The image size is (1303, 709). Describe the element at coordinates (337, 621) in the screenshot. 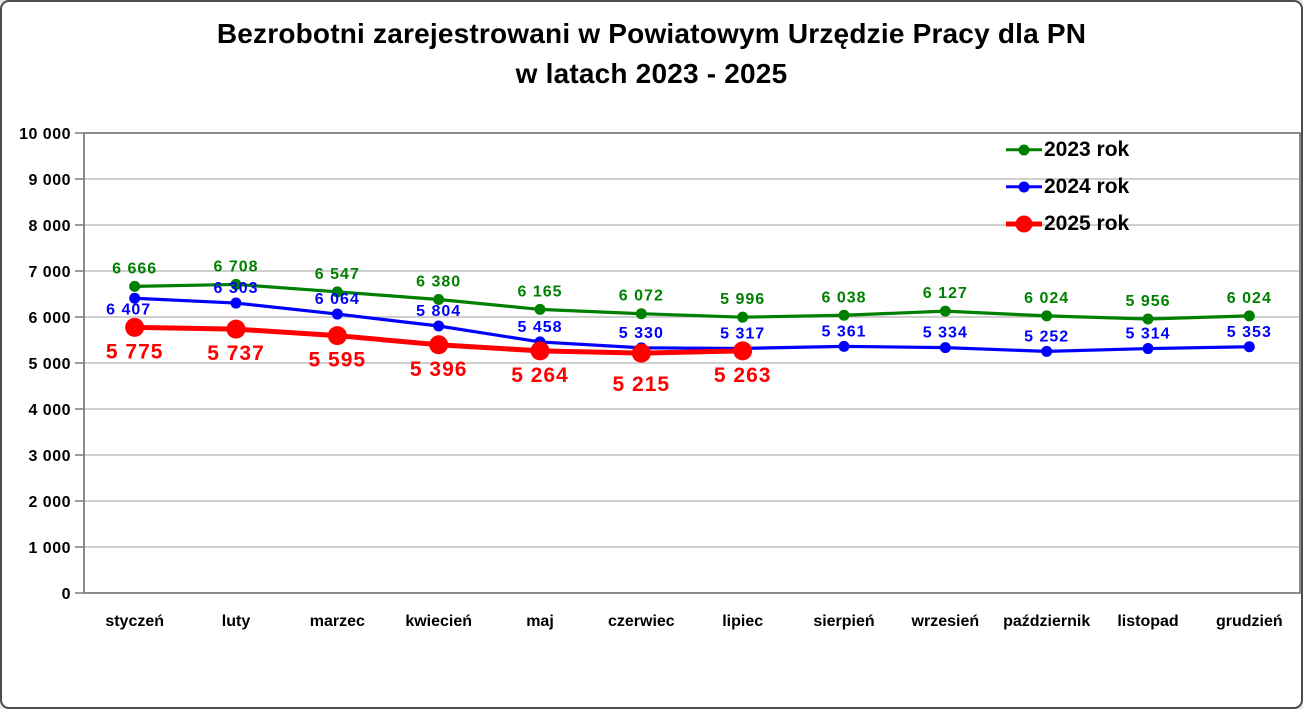

I see `x-axis-label: marzec` at that location.